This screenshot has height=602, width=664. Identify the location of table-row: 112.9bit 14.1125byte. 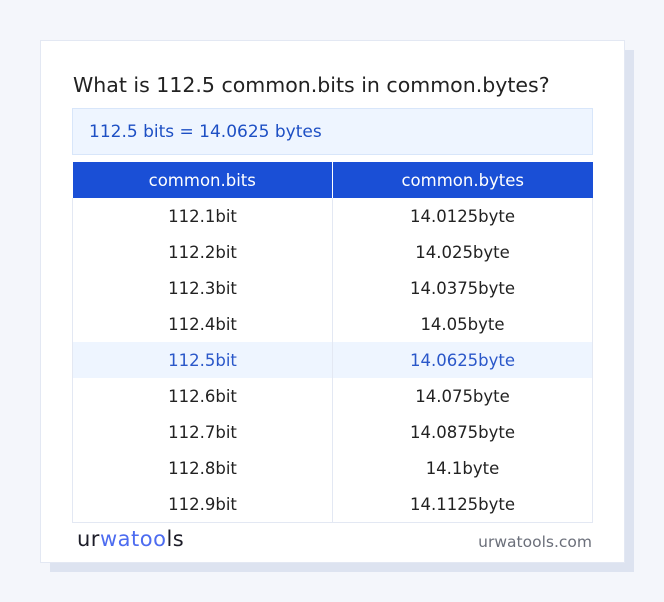
(332, 504).